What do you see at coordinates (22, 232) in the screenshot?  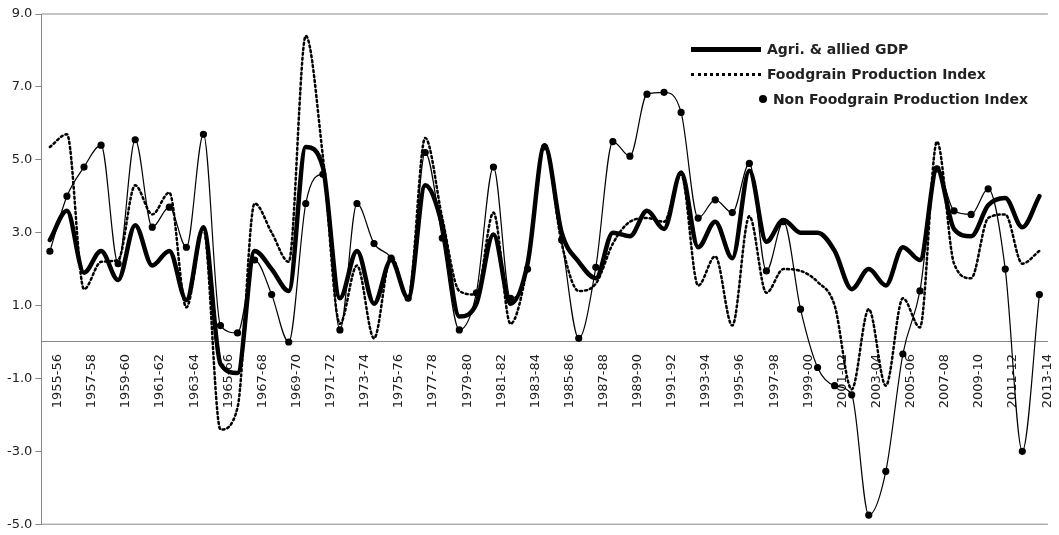 I see `y-tick-label: 3.0` at bounding box center [22, 232].